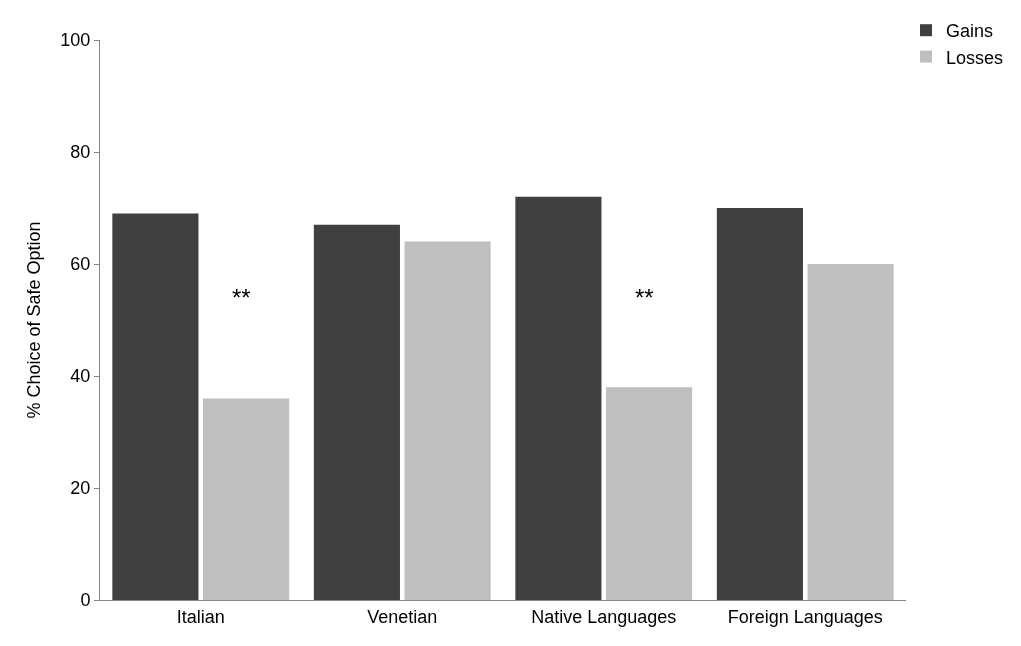 The height and width of the screenshot is (646, 1021). I want to click on legend-label: Losses, so click(975, 57).